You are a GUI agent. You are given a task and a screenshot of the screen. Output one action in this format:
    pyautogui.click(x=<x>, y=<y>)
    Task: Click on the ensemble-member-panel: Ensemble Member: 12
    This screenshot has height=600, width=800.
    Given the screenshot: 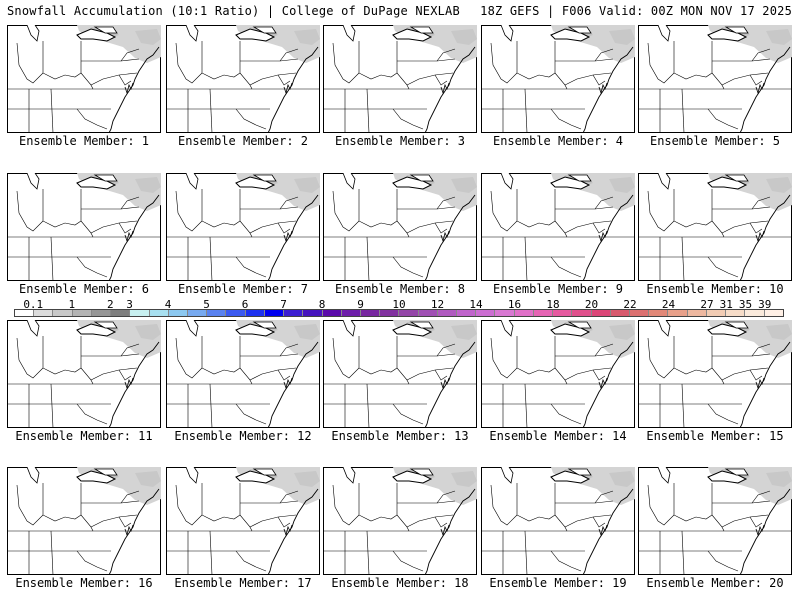 What is the action you would take?
    pyautogui.click(x=243, y=381)
    